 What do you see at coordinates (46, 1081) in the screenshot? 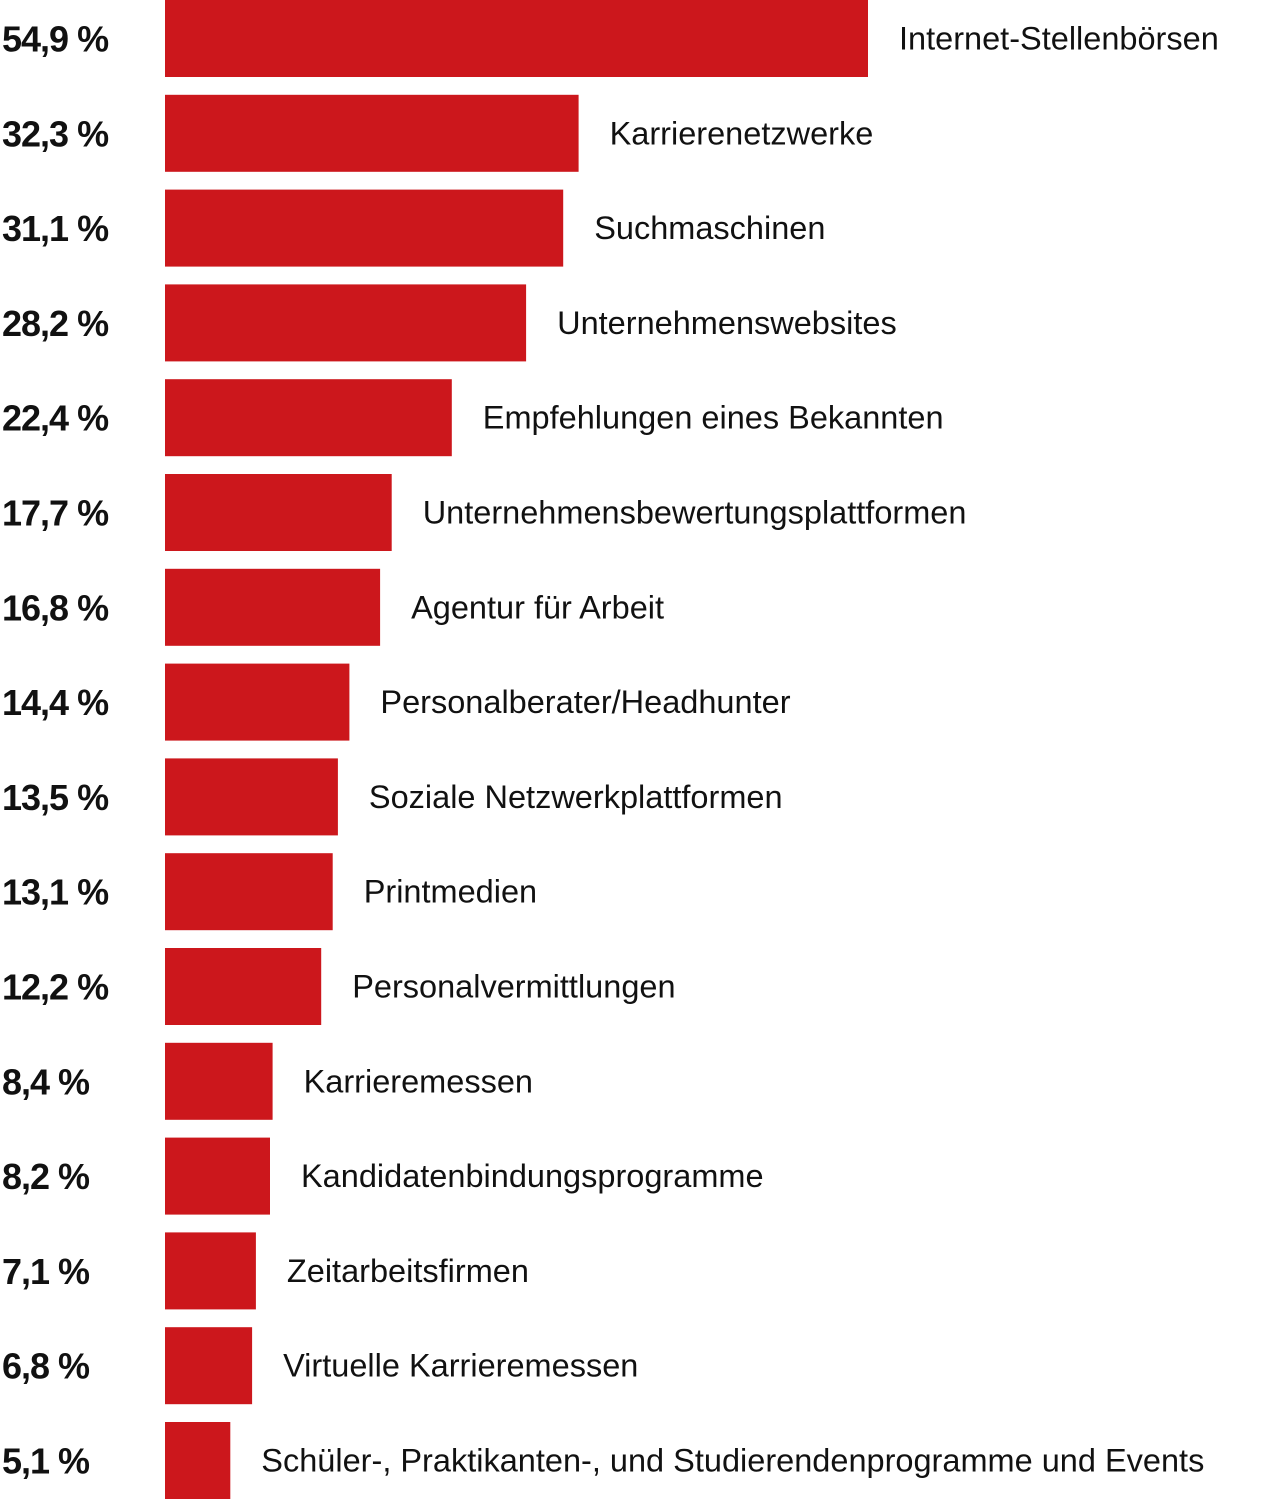
I see `value-label: 8,4 %` at bounding box center [46, 1081].